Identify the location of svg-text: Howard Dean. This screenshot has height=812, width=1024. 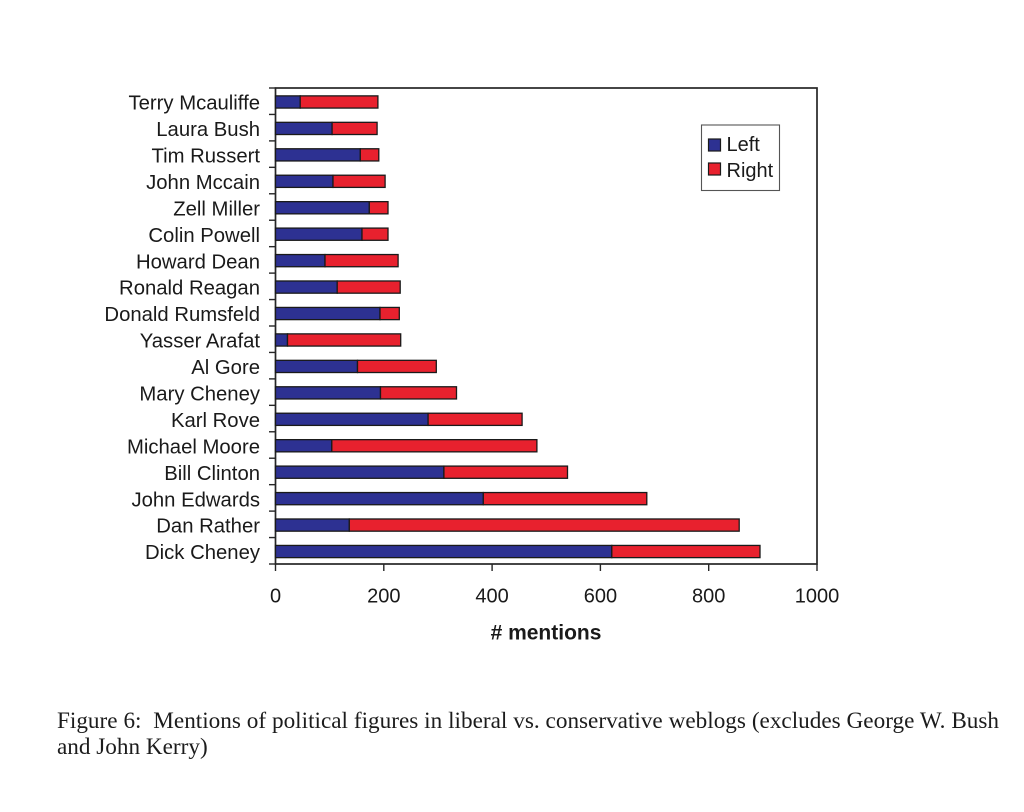
(198, 262).